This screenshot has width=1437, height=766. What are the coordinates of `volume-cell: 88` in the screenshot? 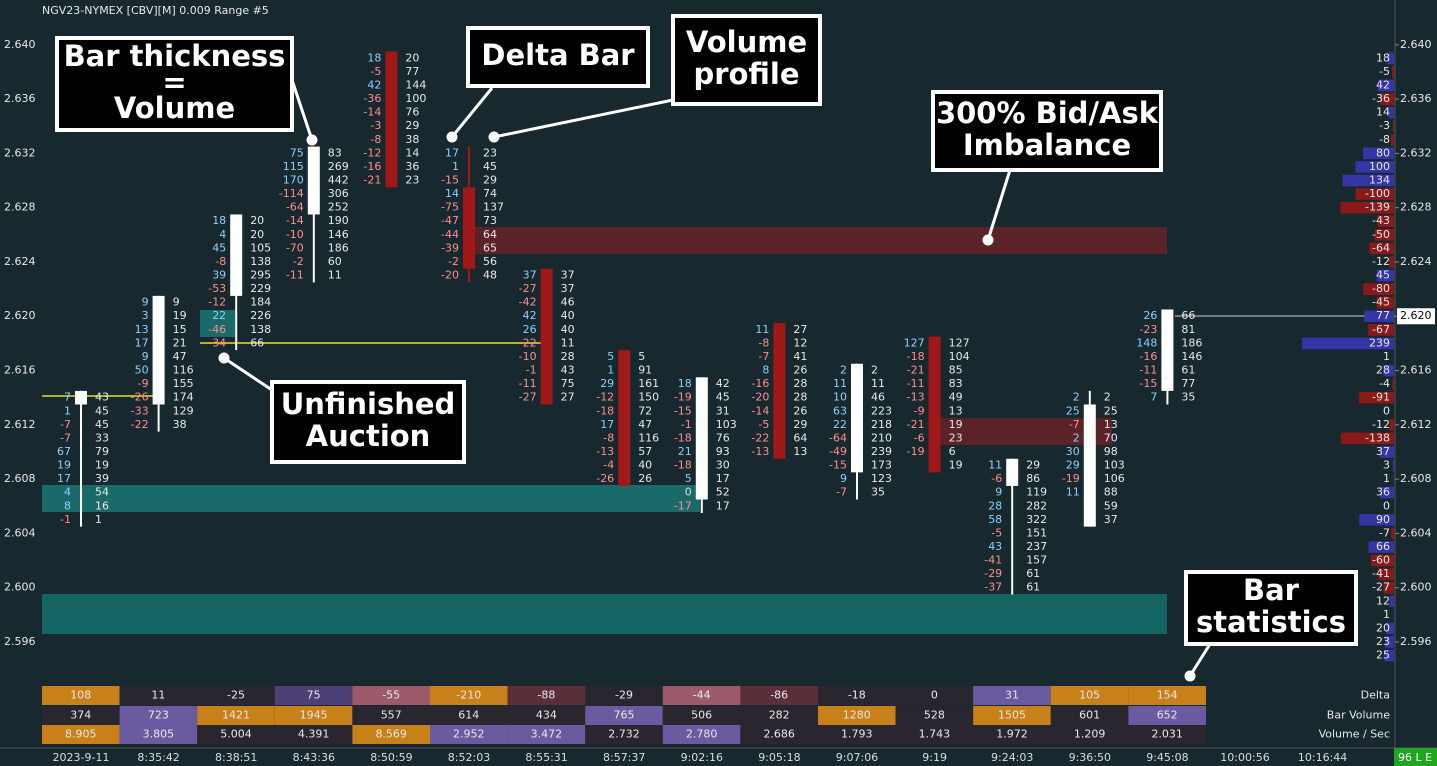 It's located at (1111, 492).